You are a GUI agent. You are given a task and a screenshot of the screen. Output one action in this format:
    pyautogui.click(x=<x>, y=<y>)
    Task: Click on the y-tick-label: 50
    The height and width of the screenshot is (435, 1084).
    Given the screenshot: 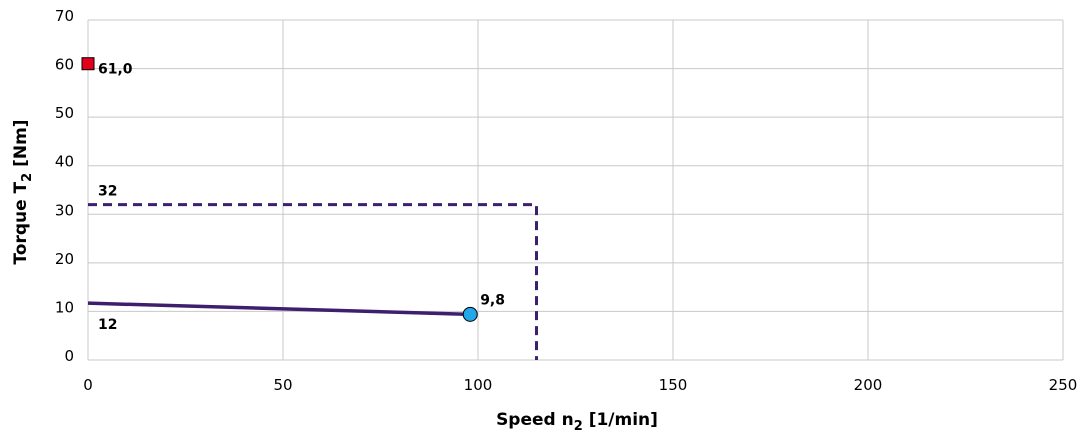 What is the action you would take?
    pyautogui.click(x=64, y=113)
    